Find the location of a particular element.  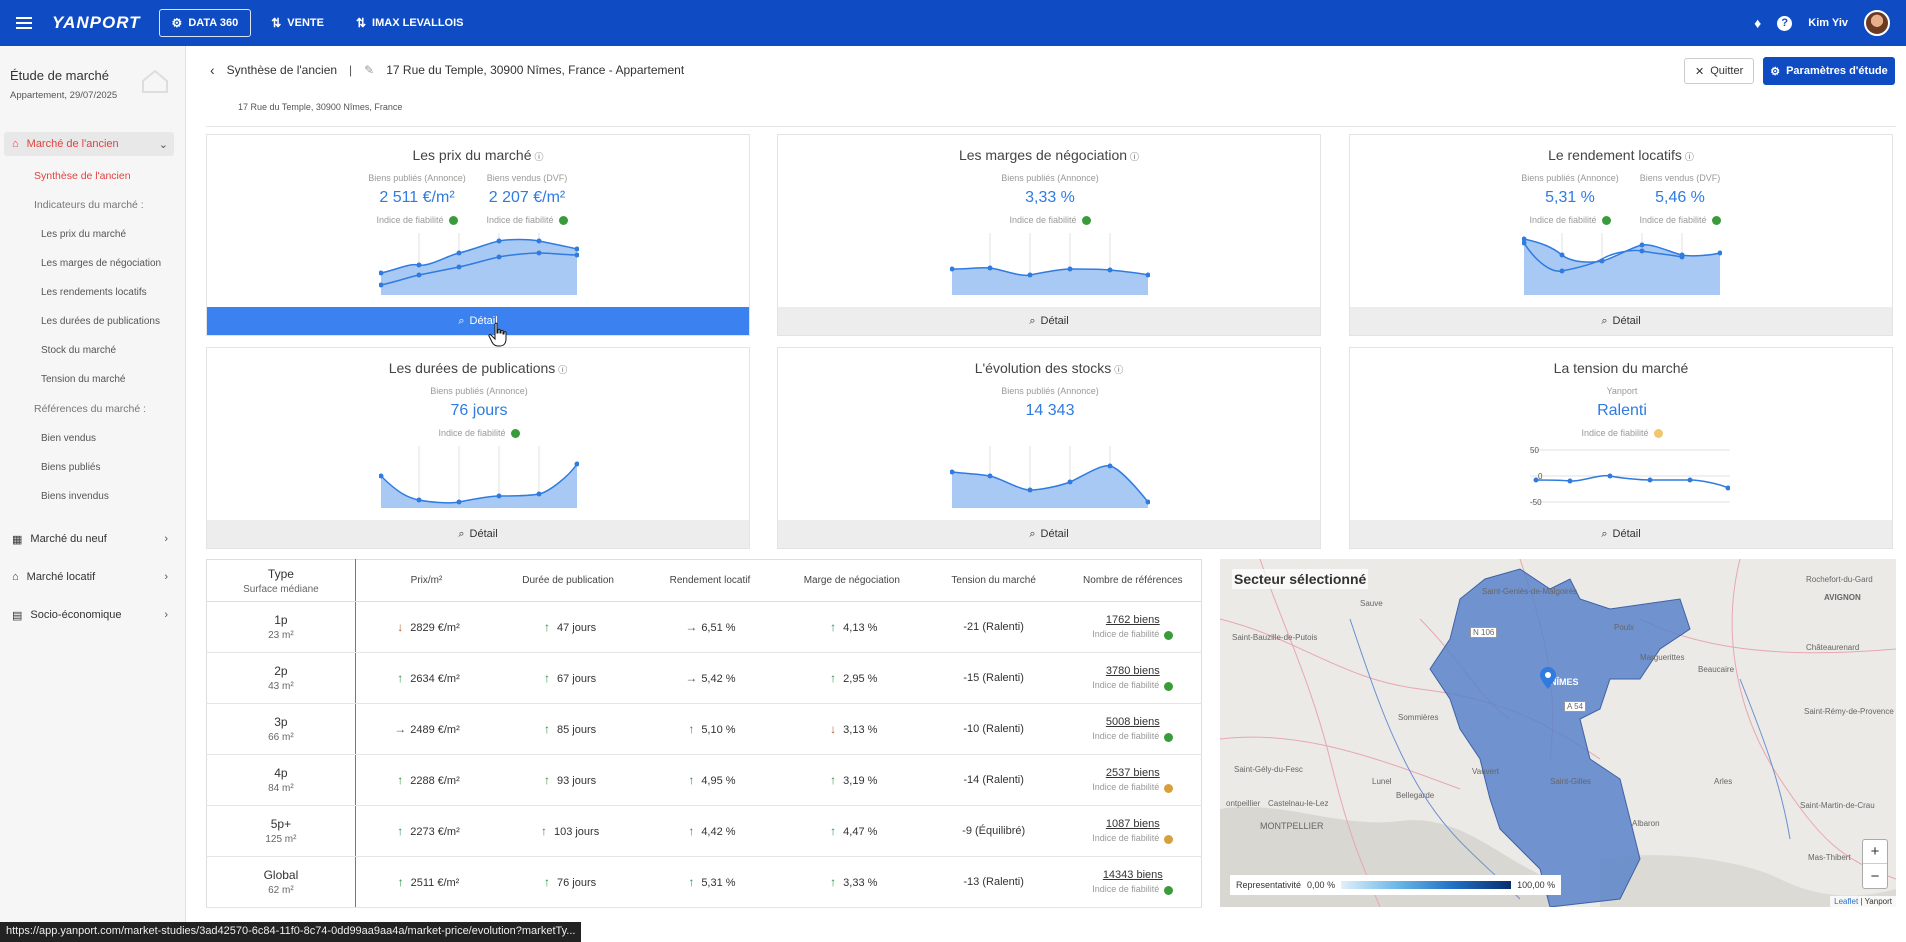

map-place-label: NÎMES is located at coordinates (1564, 682).